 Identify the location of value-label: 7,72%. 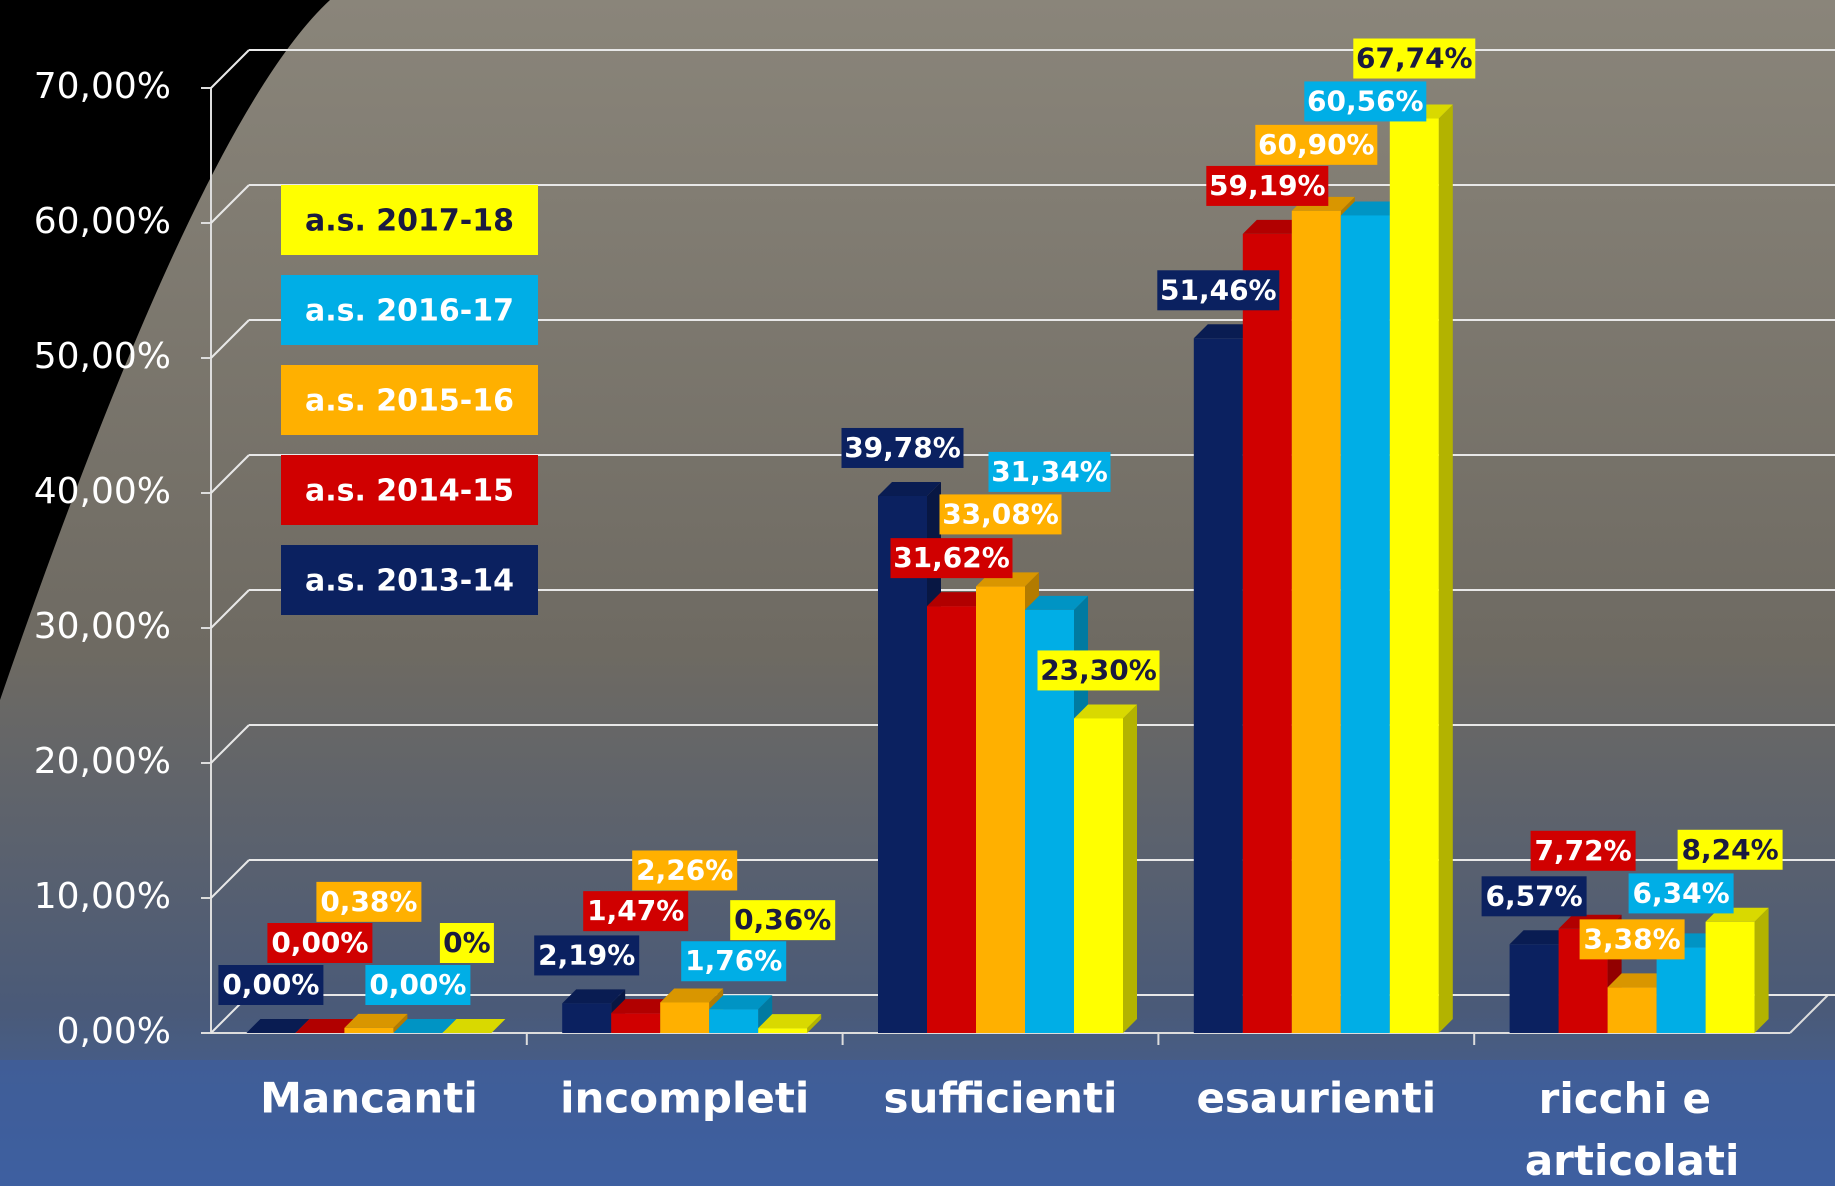
(1583, 850).